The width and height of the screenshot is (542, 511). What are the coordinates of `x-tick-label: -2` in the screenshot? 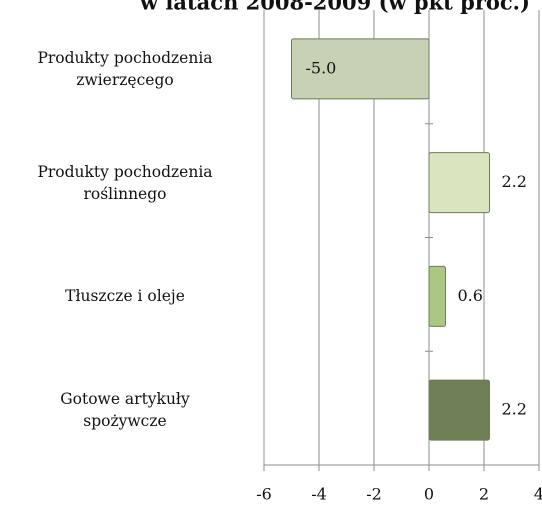 It's located at (374, 494).